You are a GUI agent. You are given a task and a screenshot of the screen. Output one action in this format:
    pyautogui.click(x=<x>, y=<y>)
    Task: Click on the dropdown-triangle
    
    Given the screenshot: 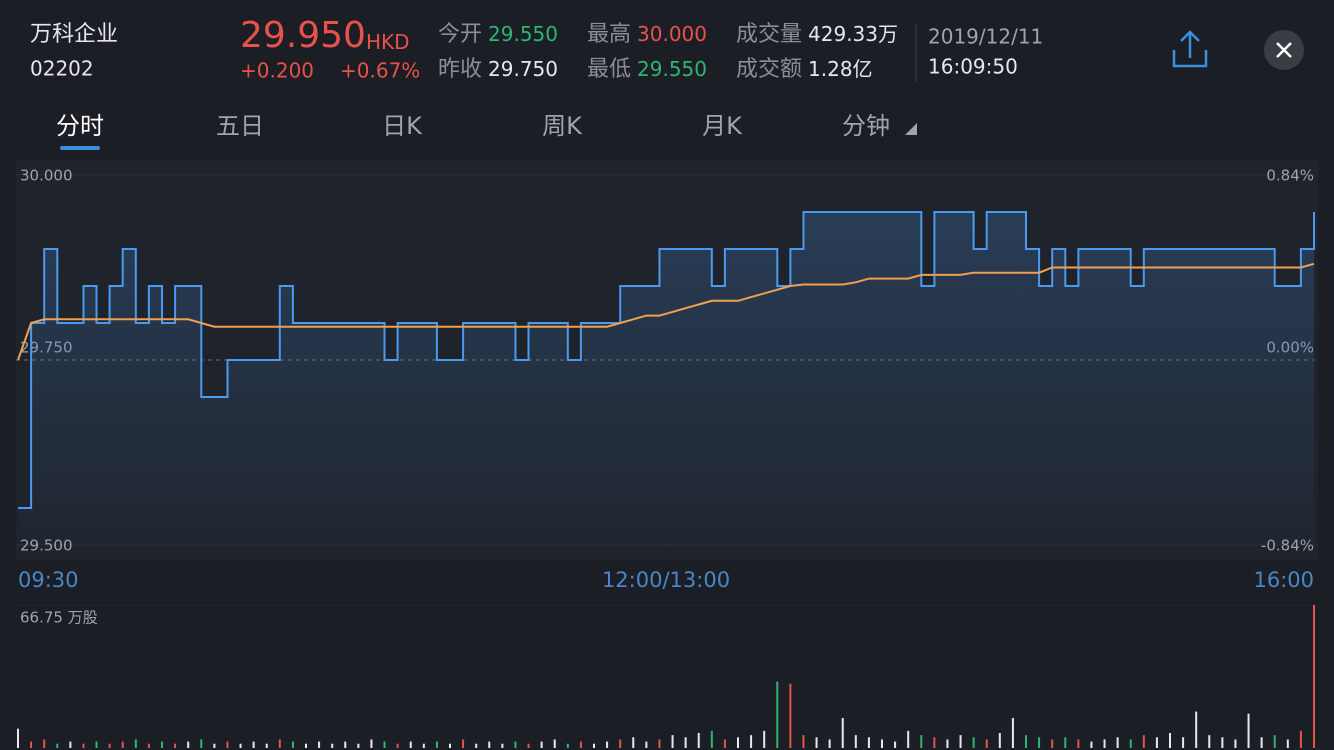 What is the action you would take?
    pyautogui.click(x=911, y=129)
    